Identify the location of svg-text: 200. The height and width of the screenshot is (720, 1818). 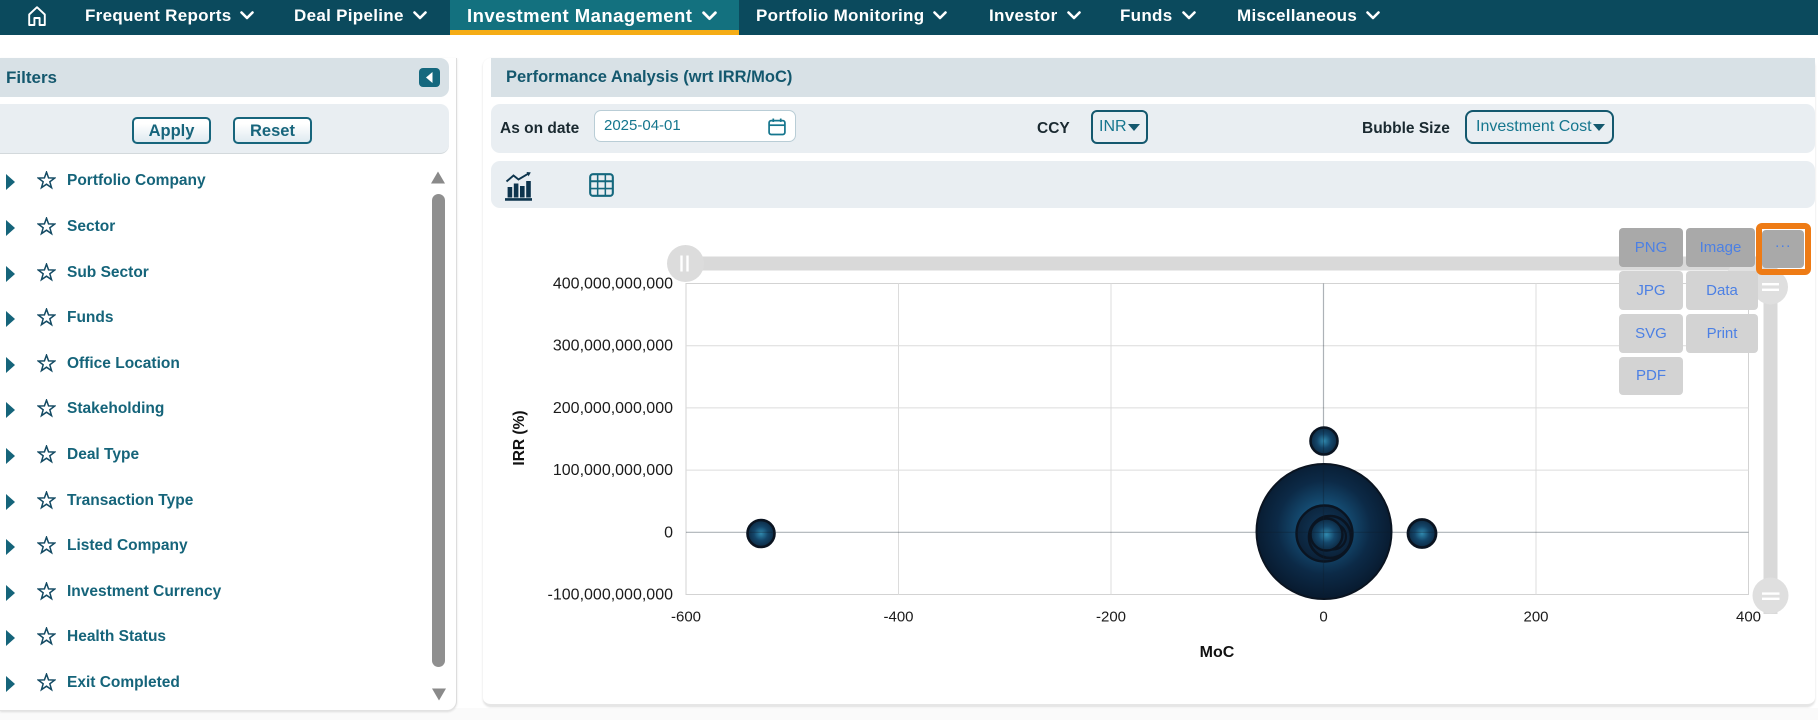
(1535, 617).